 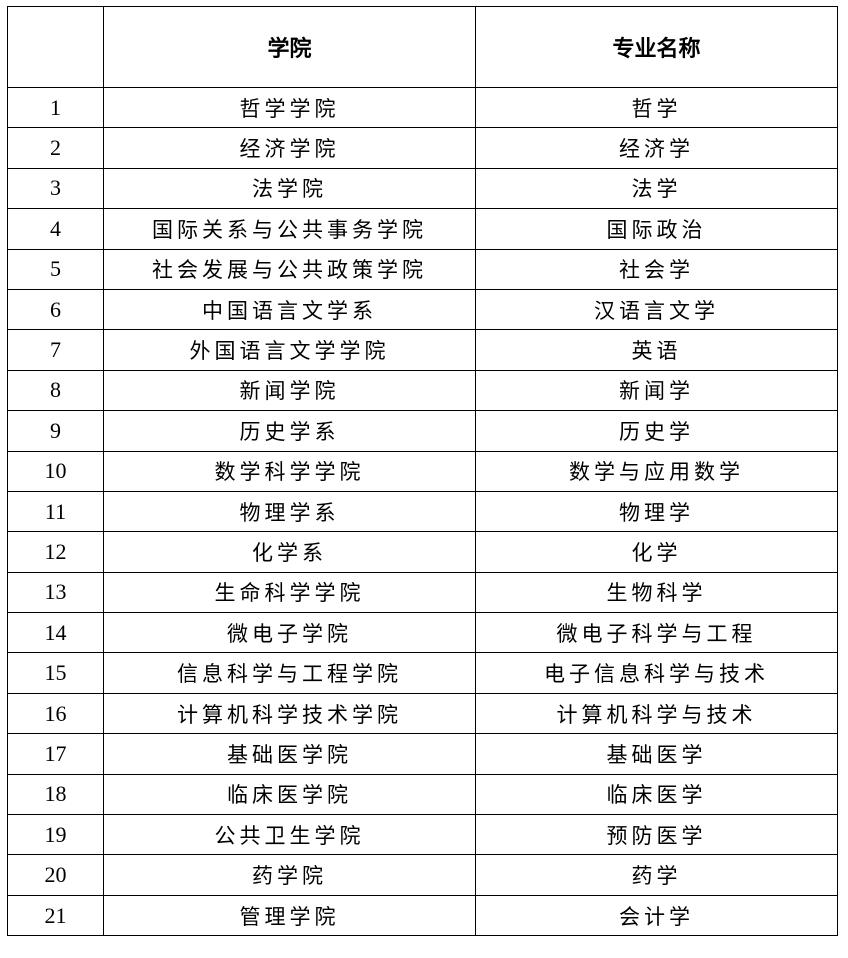 What do you see at coordinates (656, 835) in the screenshot?
I see `major-cell: 预防医学` at bounding box center [656, 835].